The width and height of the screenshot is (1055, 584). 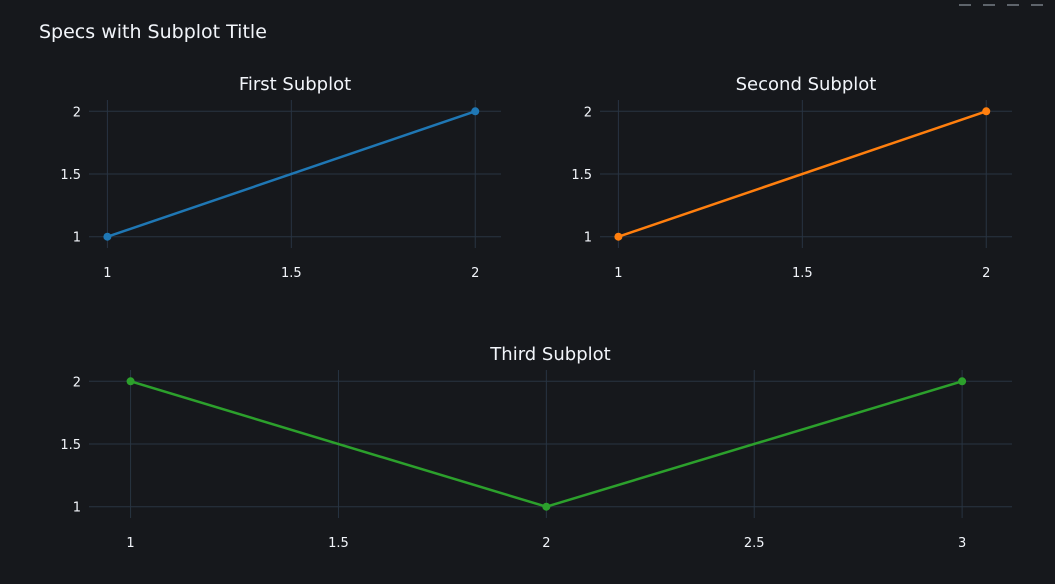 What do you see at coordinates (549, 354) in the screenshot?
I see `subplot-title: Third Subplot` at bounding box center [549, 354].